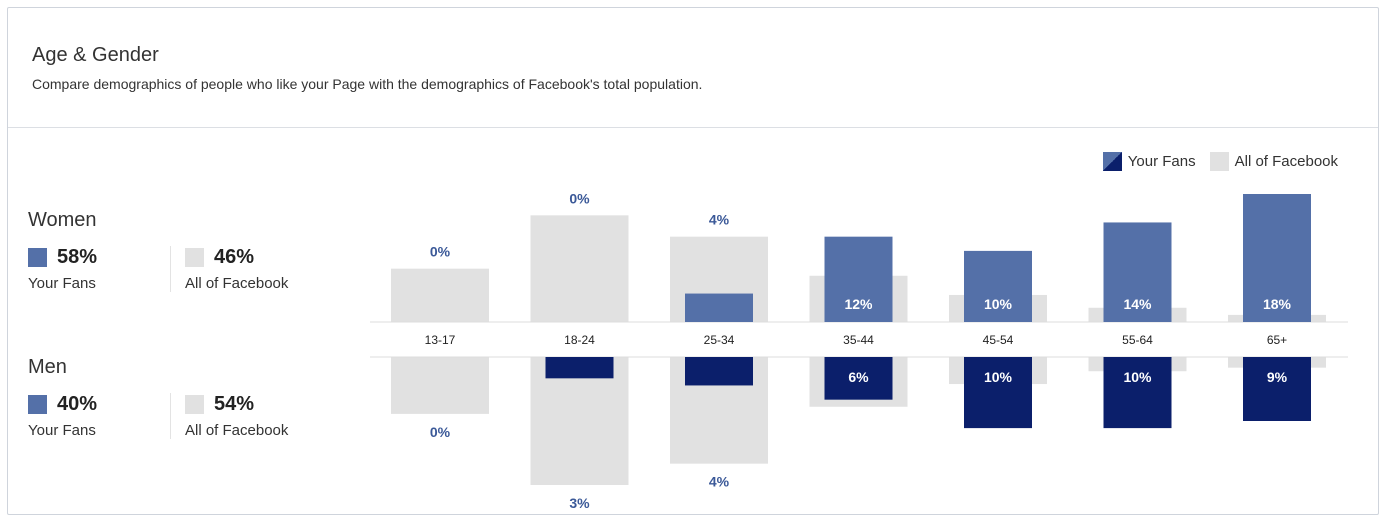  I want to click on legend-item-fans: Your Fans, so click(1149, 161).